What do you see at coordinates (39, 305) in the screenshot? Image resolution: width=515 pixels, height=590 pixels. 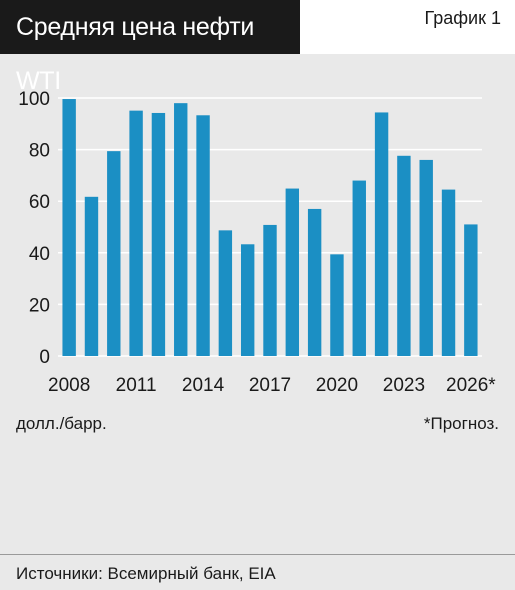 I see `y-tick-label: 20` at bounding box center [39, 305].